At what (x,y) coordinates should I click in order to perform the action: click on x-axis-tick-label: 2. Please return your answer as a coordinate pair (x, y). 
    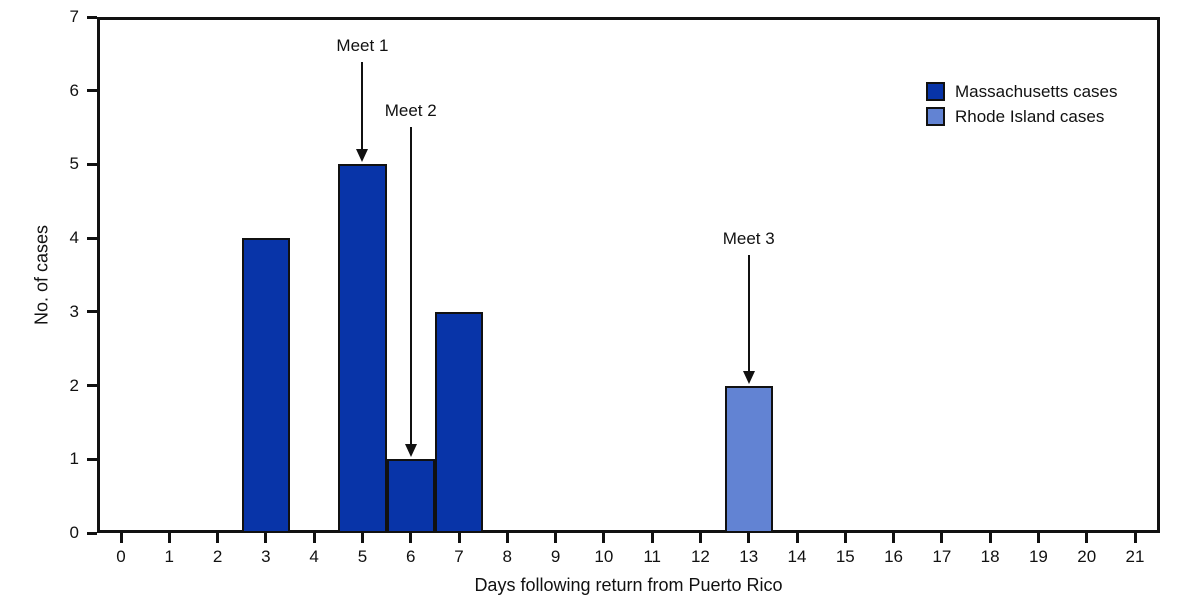
    Looking at the image, I should click on (217, 556).